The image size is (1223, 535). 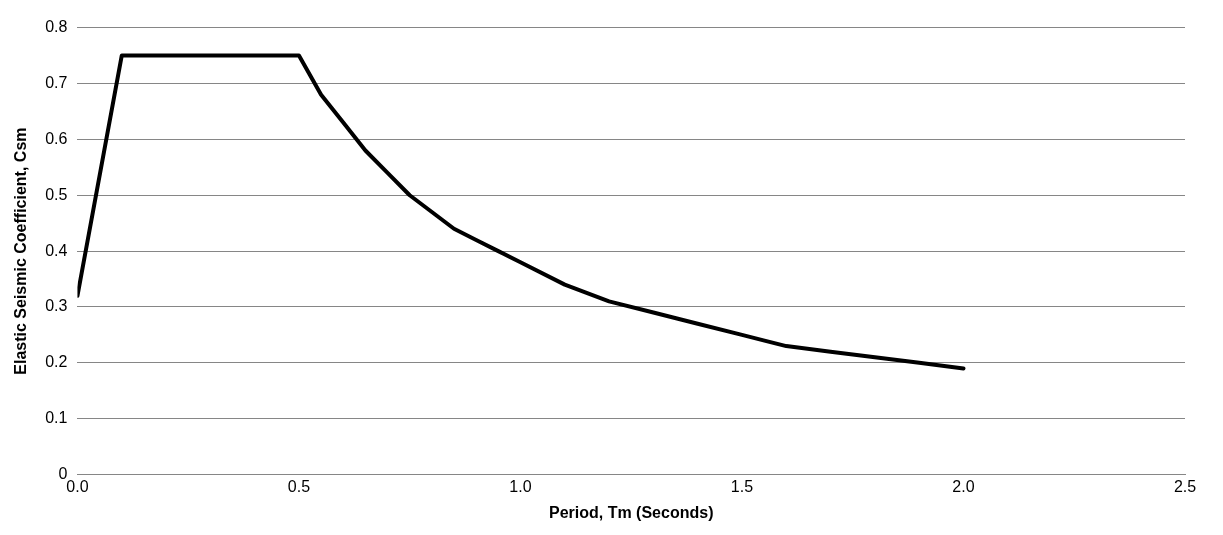 I want to click on y-tick-label: 0.8, so click(x=56, y=27).